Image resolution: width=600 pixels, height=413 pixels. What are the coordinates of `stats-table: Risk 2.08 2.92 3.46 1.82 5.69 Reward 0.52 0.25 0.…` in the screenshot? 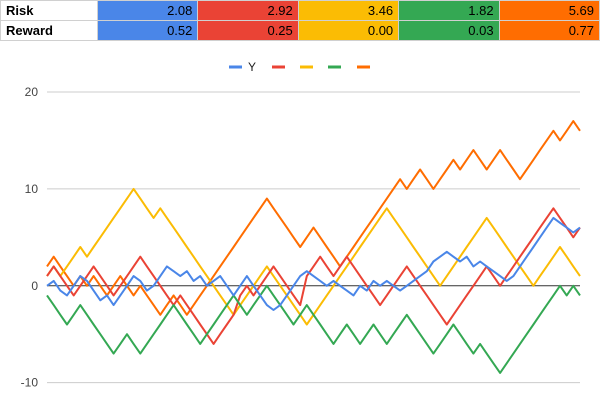 It's located at (300, 20).